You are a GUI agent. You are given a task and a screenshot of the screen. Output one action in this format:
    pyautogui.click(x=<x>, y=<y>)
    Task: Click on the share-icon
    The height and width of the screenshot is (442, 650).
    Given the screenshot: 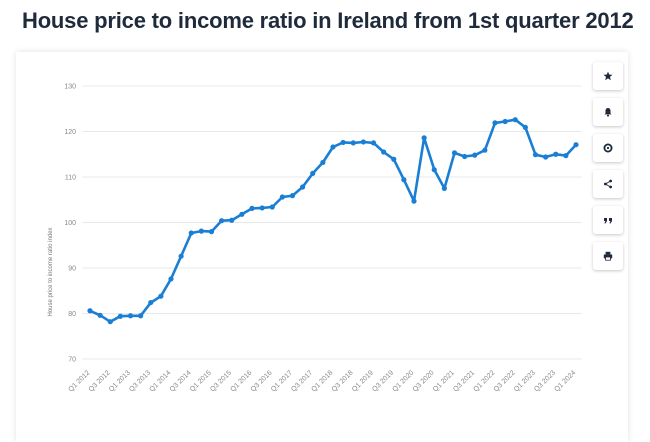 What is the action you would take?
    pyautogui.click(x=608, y=184)
    